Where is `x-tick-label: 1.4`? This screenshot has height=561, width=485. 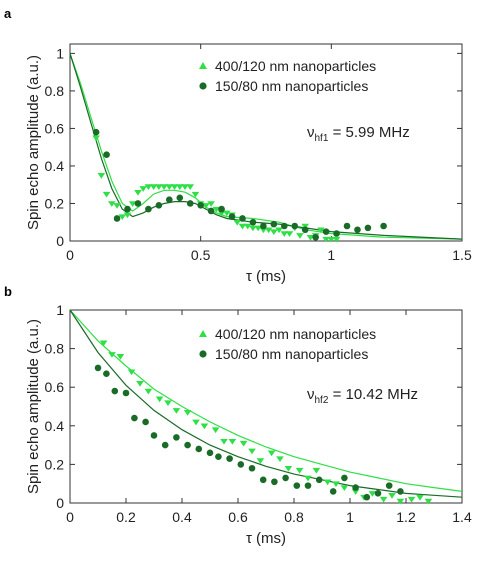 x-tick-label: 1.4 is located at coordinates (462, 517).